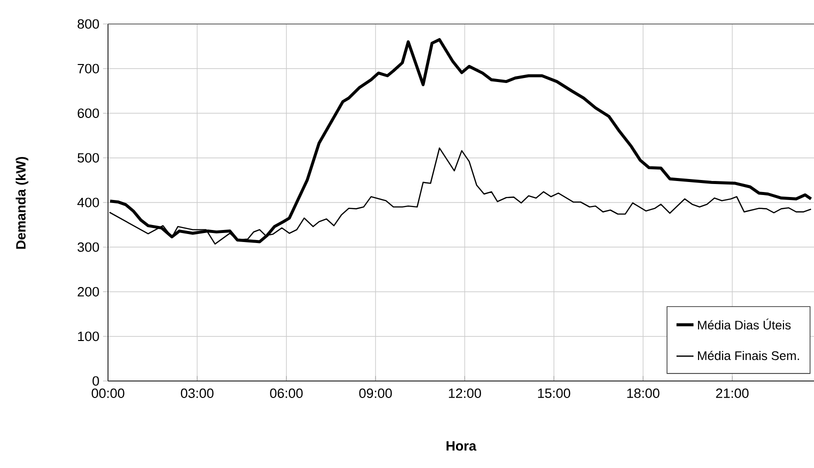  What do you see at coordinates (88, 203) in the screenshot?
I see `y-tick-label: 400` at bounding box center [88, 203].